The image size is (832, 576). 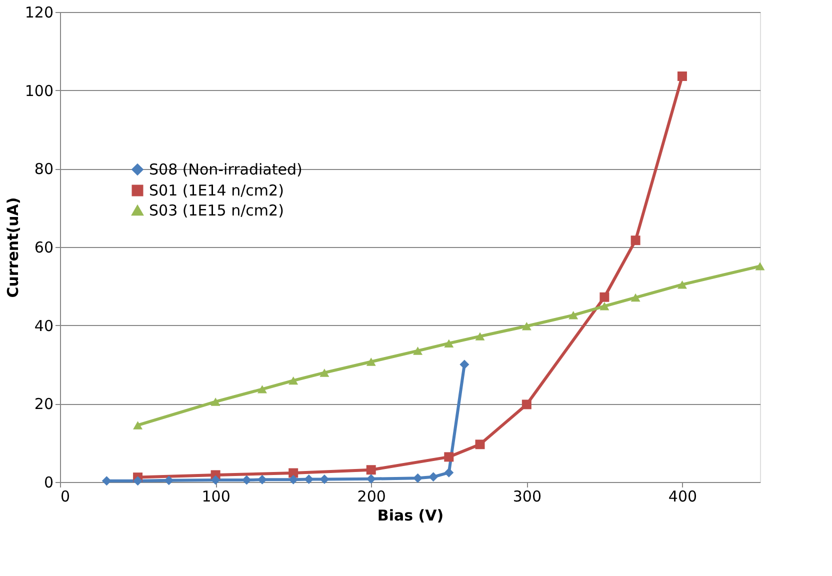 What do you see at coordinates (371, 497) in the screenshot?
I see `x-tick-label: 200` at bounding box center [371, 497].